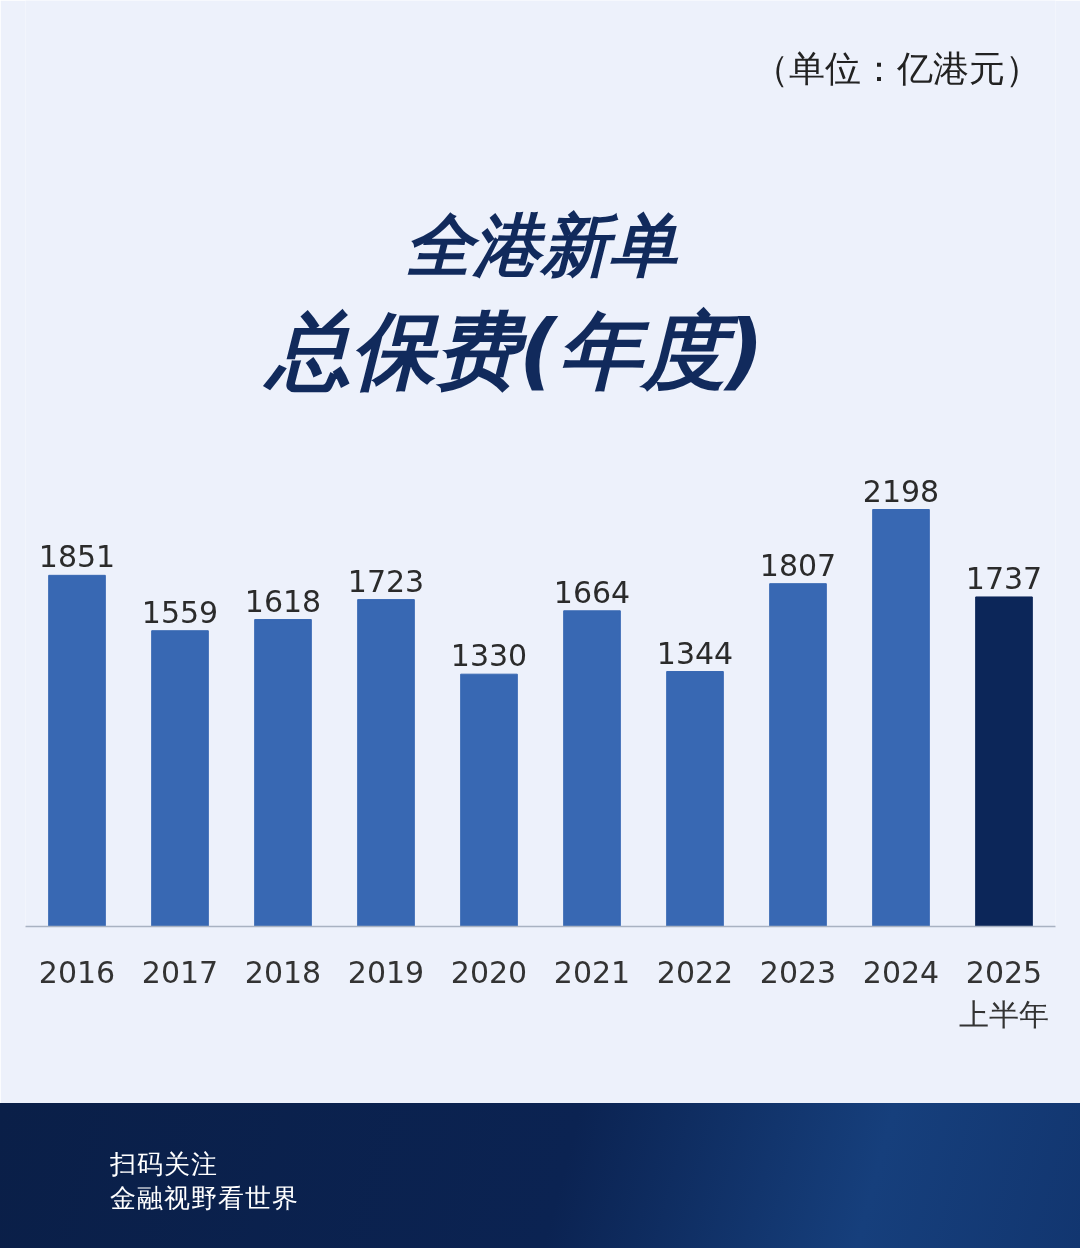 Image resolution: width=1080 pixels, height=1248 pixels. I want to click on data-label: 2198, so click(901, 491).